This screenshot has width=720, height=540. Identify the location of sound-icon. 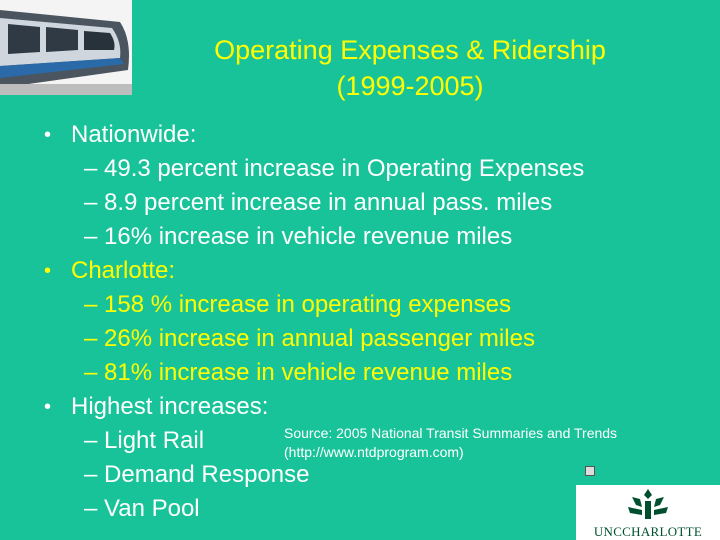
(590, 471).